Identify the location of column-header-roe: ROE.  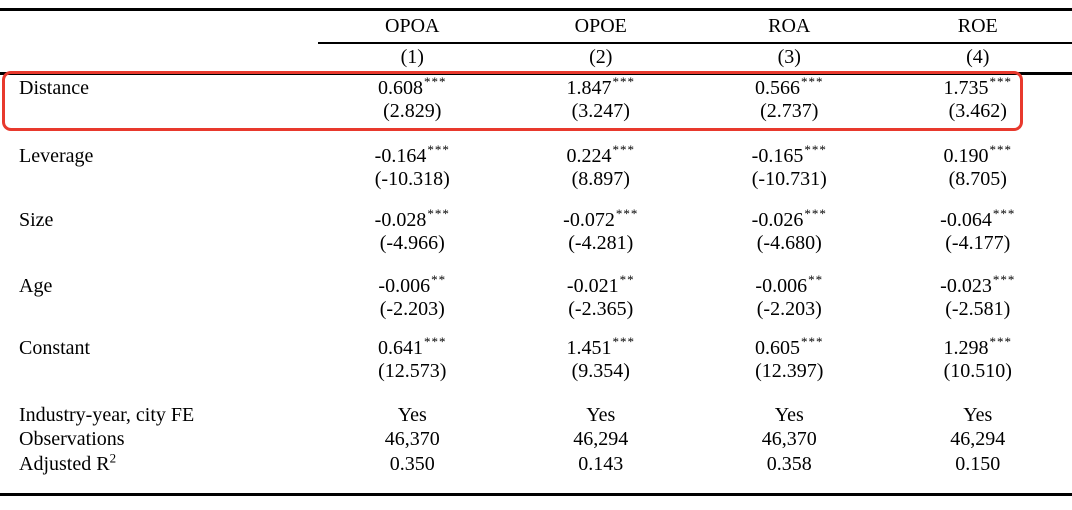
(977, 26).